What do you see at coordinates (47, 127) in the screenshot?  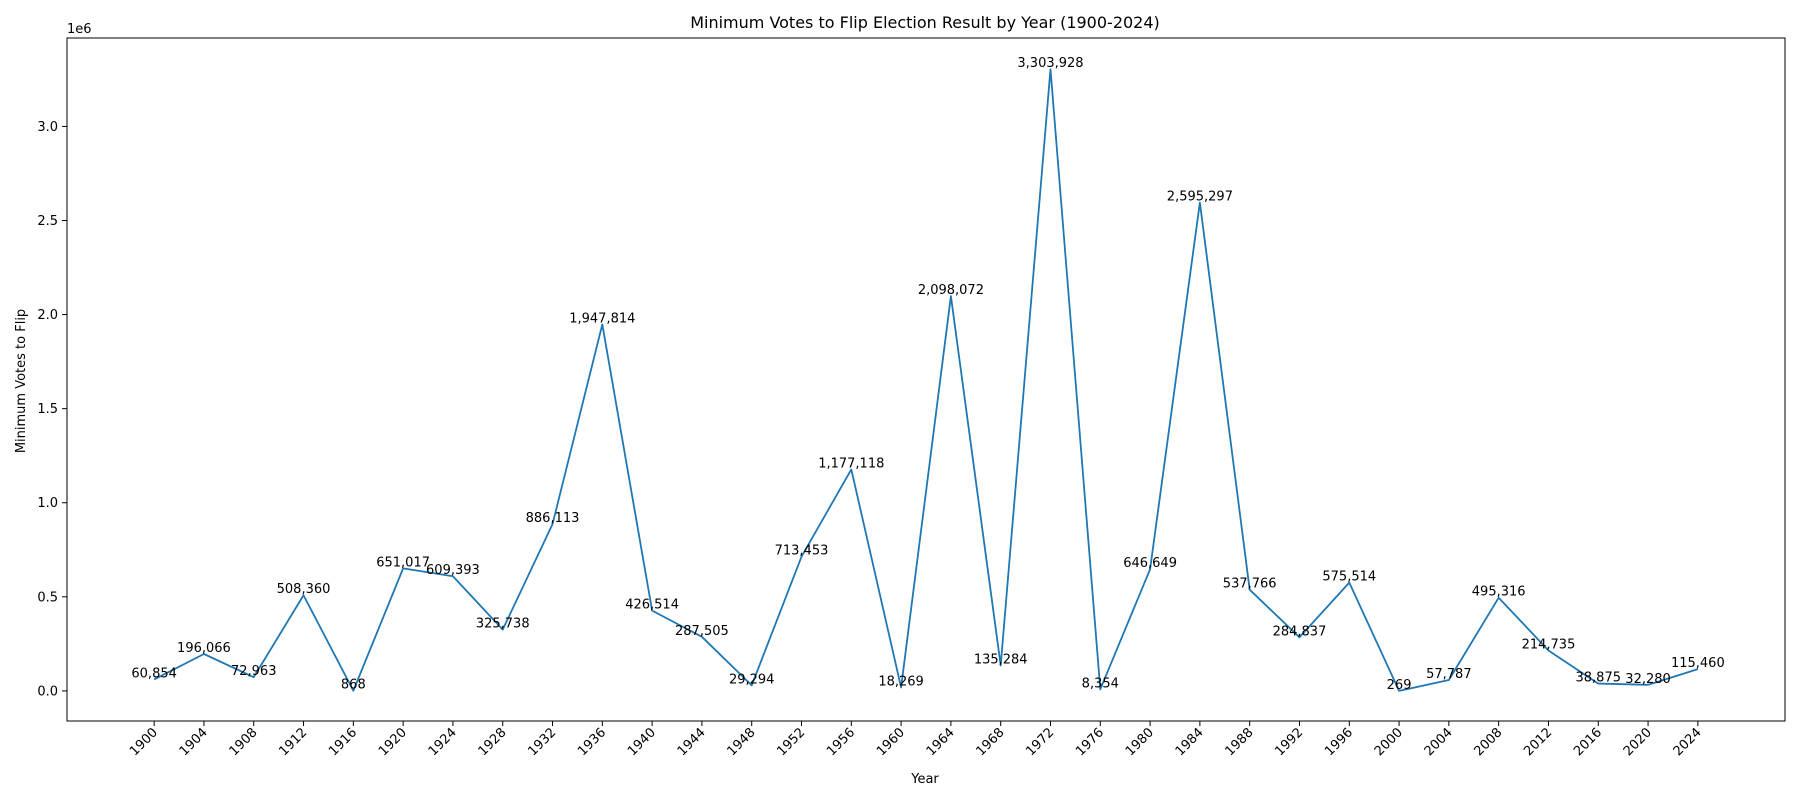 I see `y-tick-label: 3.0` at bounding box center [47, 127].